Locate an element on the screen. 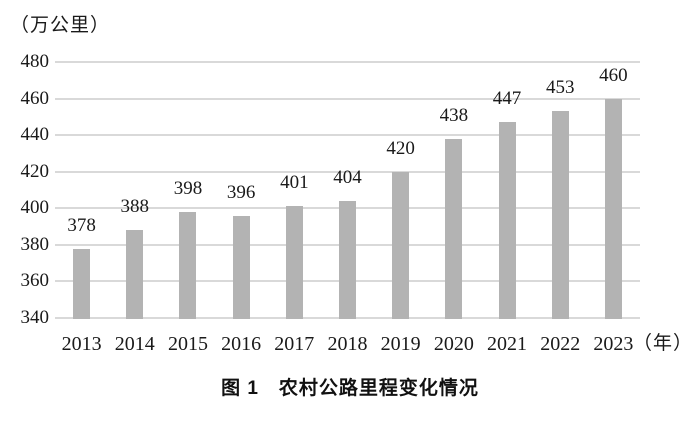 The width and height of the screenshot is (700, 431). bar-value-label: 401 is located at coordinates (294, 183).